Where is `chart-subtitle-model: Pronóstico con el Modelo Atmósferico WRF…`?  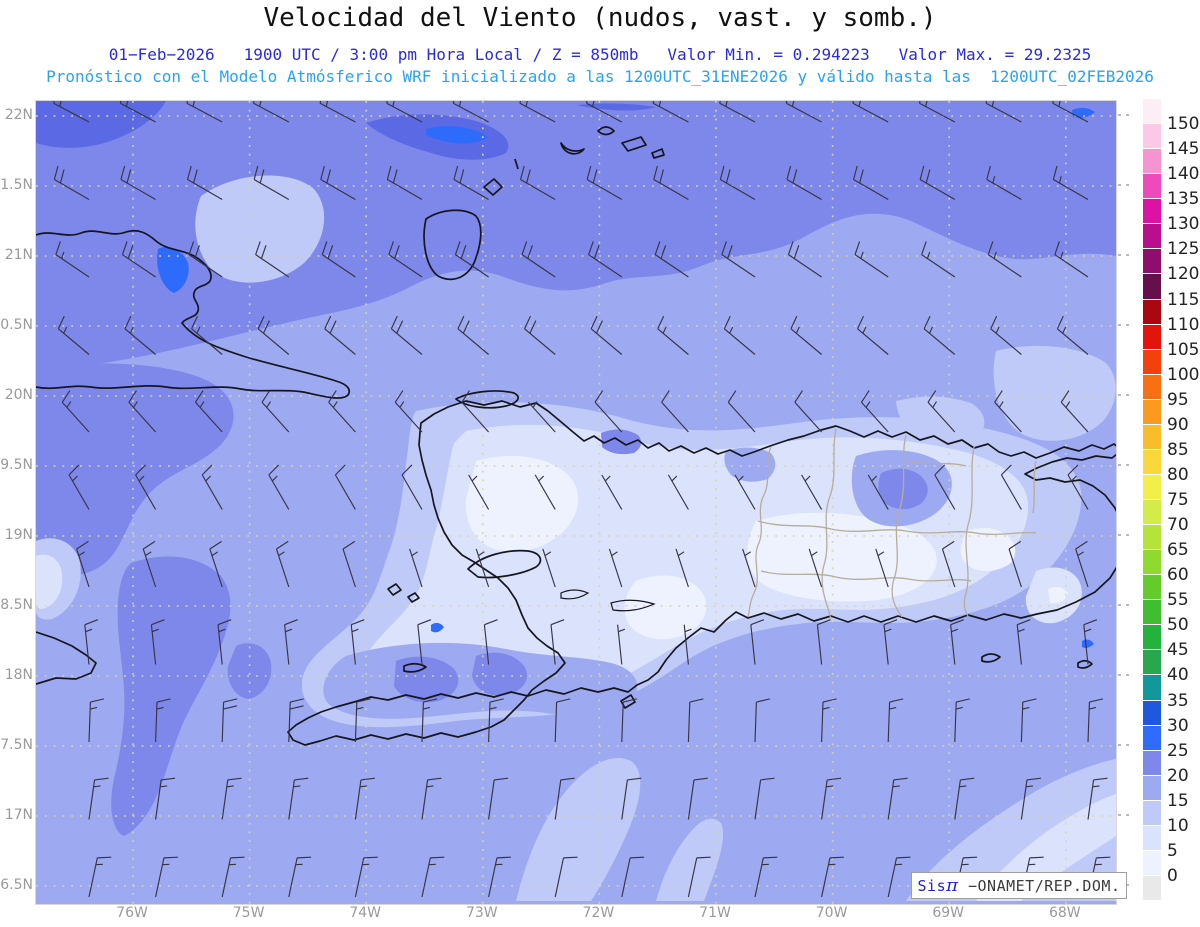
chart-subtitle-model: Pronóstico con el Modelo Atmósferico WRF… is located at coordinates (600, 76).